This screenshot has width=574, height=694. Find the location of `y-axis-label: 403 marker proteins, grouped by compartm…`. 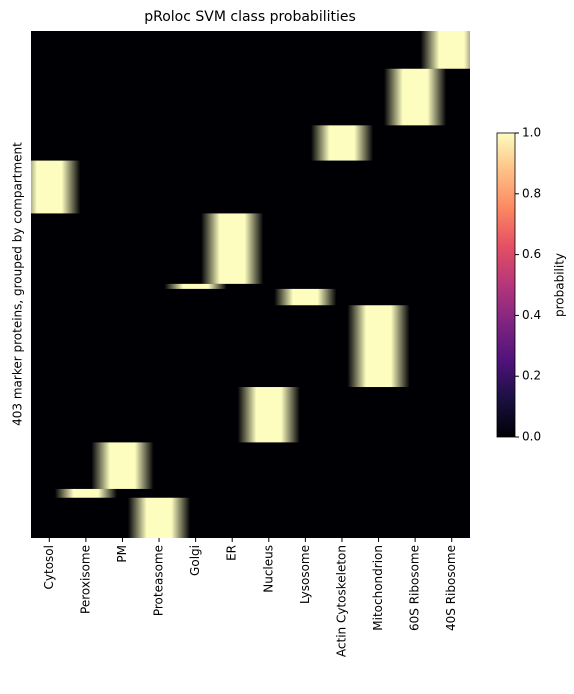

y-axis-label: 403 marker proteins, grouped by compartm… is located at coordinates (18, 284).